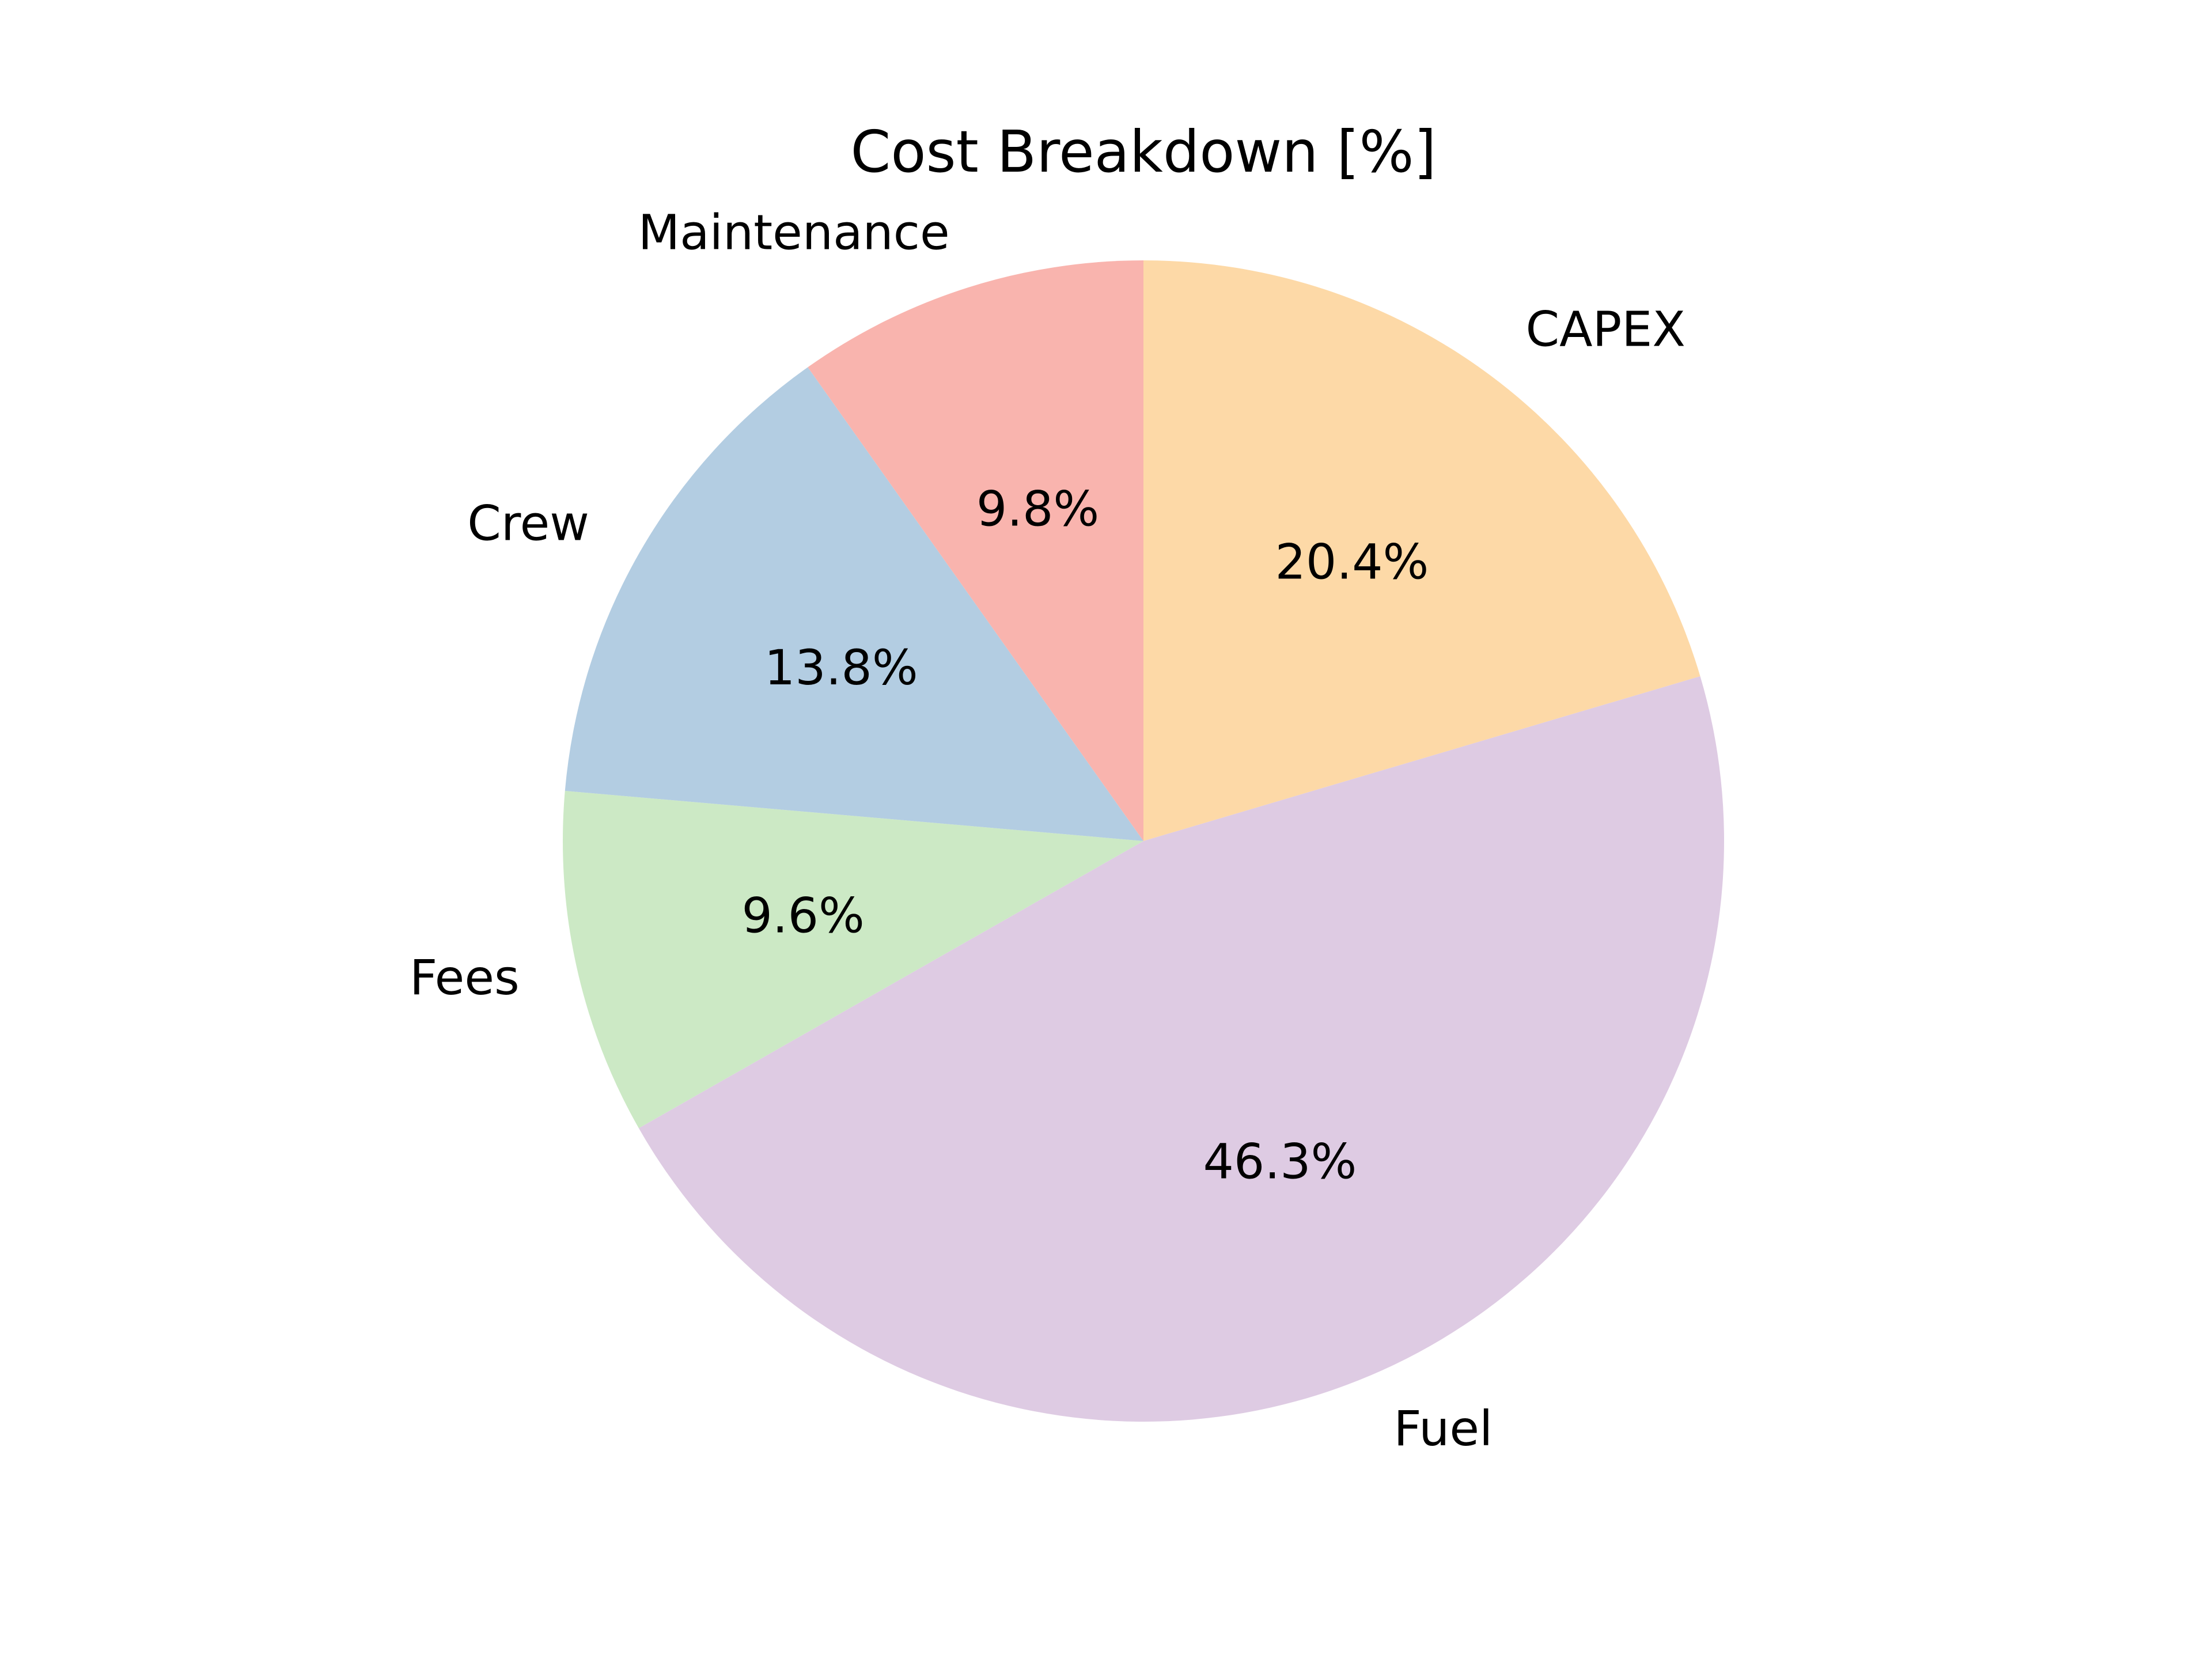 Image resolution: width=2212 pixels, height=1659 pixels. Describe the element at coordinates (841, 667) in the screenshot. I see `pct-label-crew: 13.8%` at that location.